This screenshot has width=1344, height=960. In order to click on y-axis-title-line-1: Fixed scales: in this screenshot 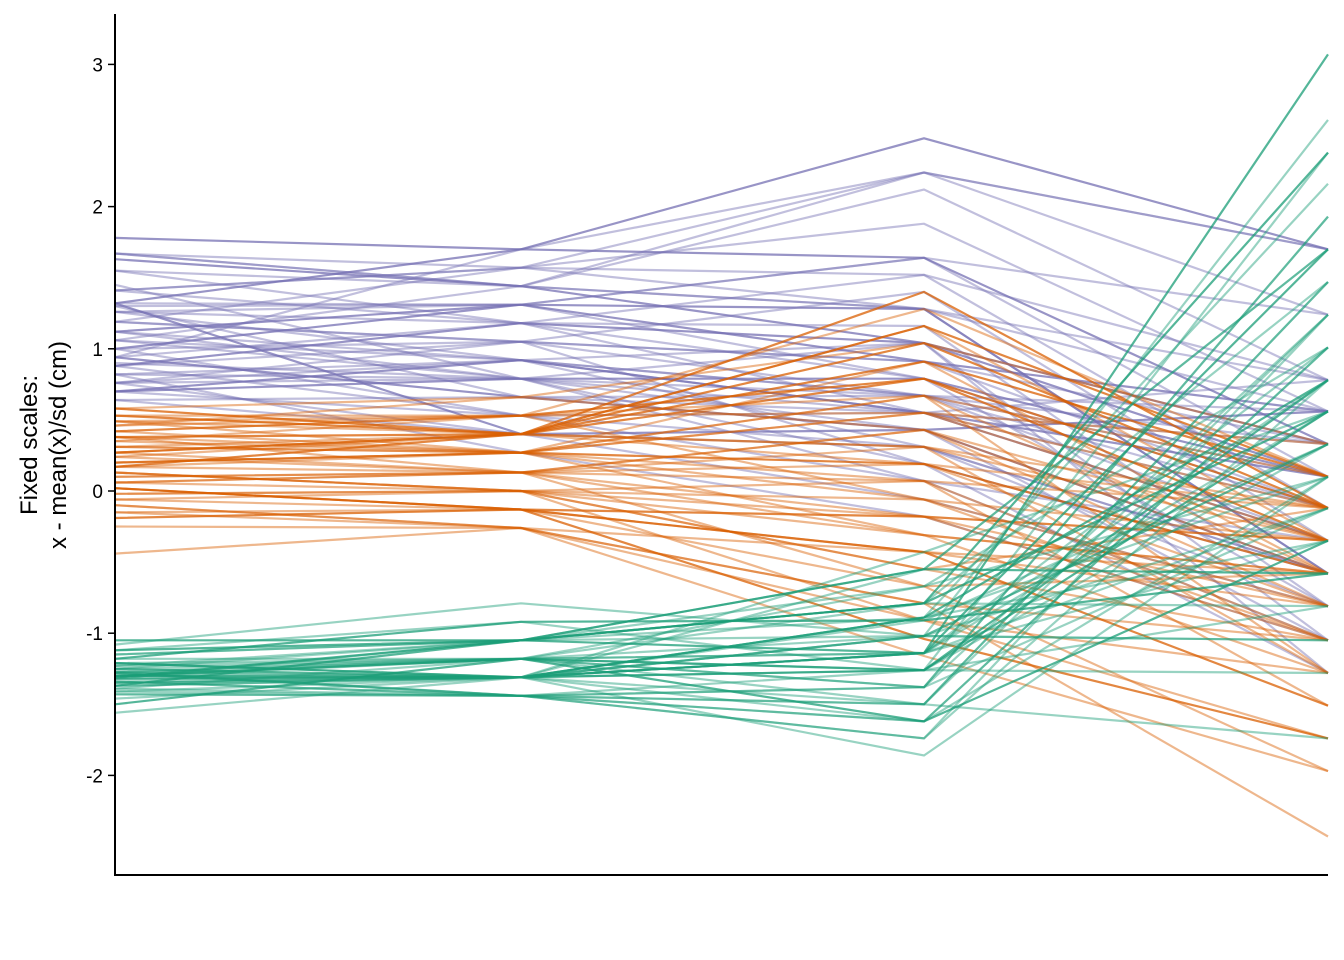, I will do `click(29, 445)`.